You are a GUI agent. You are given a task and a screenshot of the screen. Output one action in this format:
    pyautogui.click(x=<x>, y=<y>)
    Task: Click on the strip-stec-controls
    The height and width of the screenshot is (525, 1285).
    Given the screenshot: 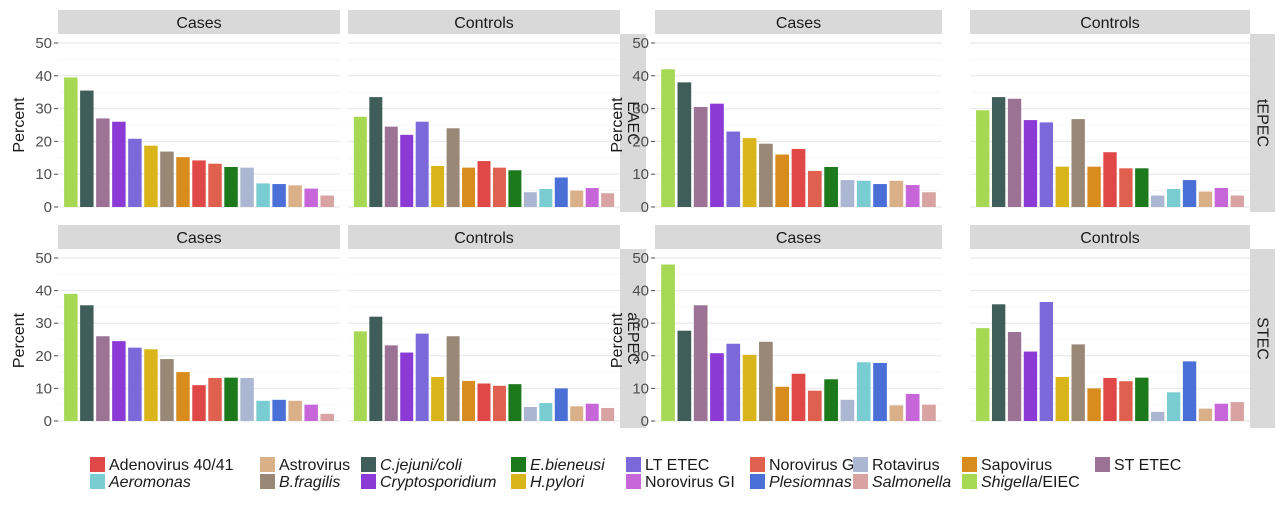 What is the action you would take?
    pyautogui.click(x=1110, y=237)
    